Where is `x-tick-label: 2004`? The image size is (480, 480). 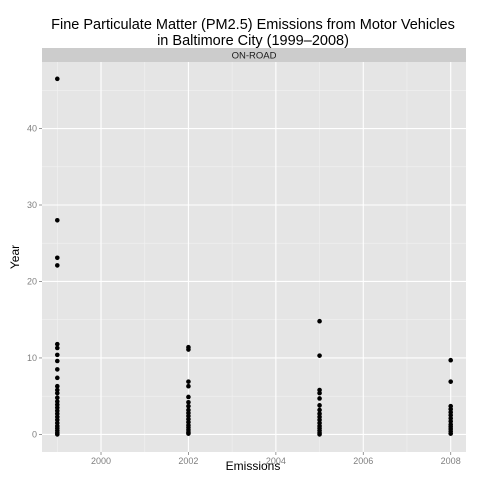
x-tick-label: 2004 is located at coordinates (276, 461).